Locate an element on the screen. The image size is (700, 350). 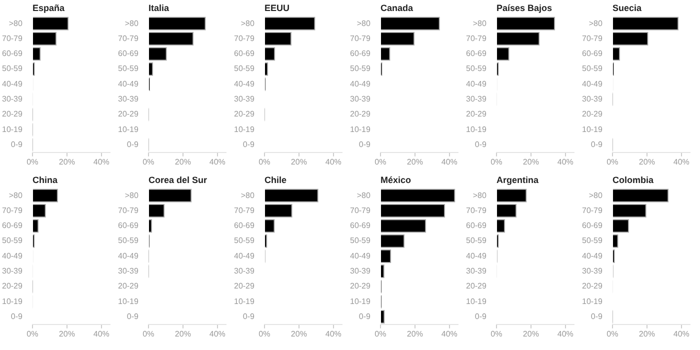
chart-title: Corea del Sur is located at coordinates (178, 179).